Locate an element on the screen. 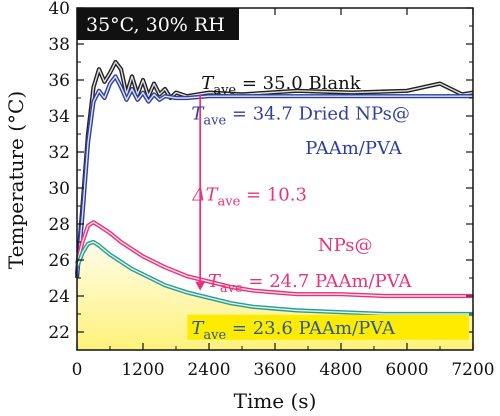 Image resolution: width=500 pixels, height=416 pixels. y-tick-label: 28 is located at coordinates (59, 225).